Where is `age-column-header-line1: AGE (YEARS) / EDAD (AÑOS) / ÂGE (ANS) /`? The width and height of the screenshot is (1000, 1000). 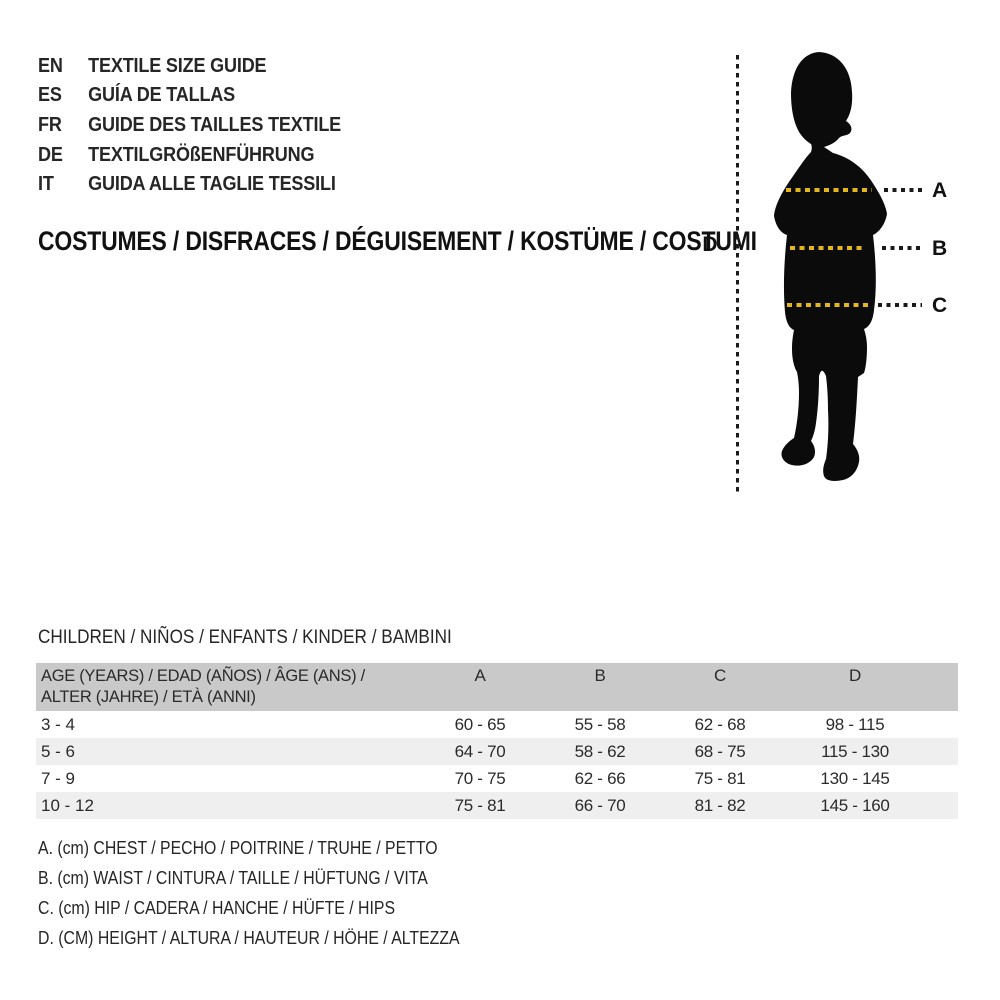 age-column-header-line1: AGE (YEARS) / EDAD (AÑOS) / ÂGE (ANS) / is located at coordinates (203, 676).